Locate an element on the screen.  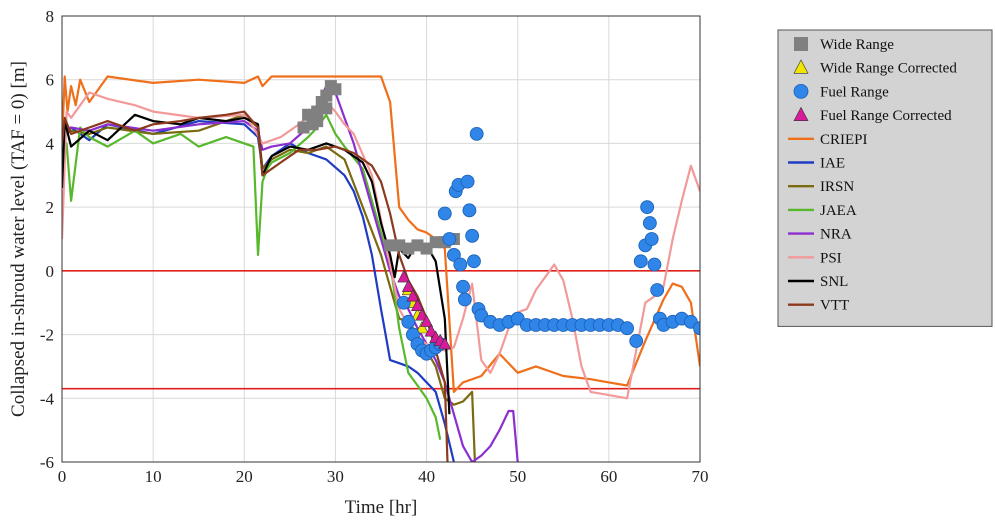
data-point-wide-range-corrected is located at coordinates (422, 327).